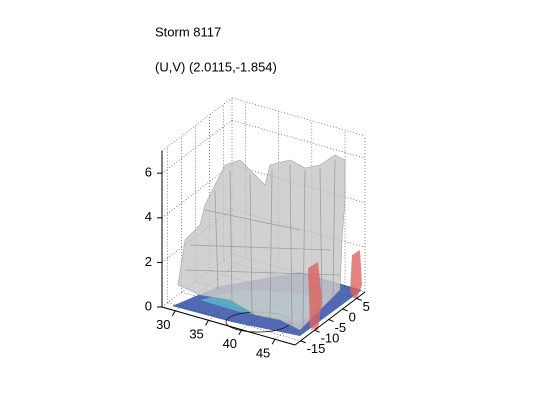 The image size is (533, 400). I want to click on surface-streaks, so click(262, 244).